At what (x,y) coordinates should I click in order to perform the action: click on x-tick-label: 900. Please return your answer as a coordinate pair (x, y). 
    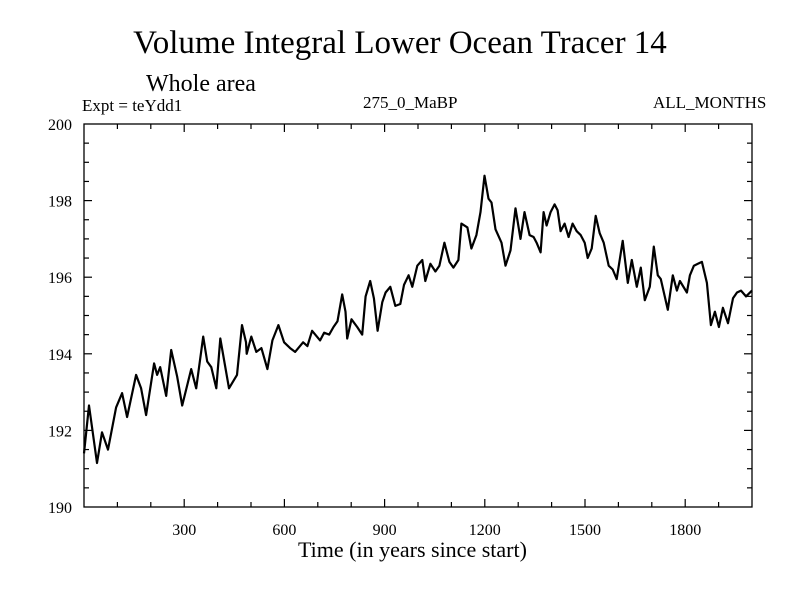
    Looking at the image, I should click on (385, 530).